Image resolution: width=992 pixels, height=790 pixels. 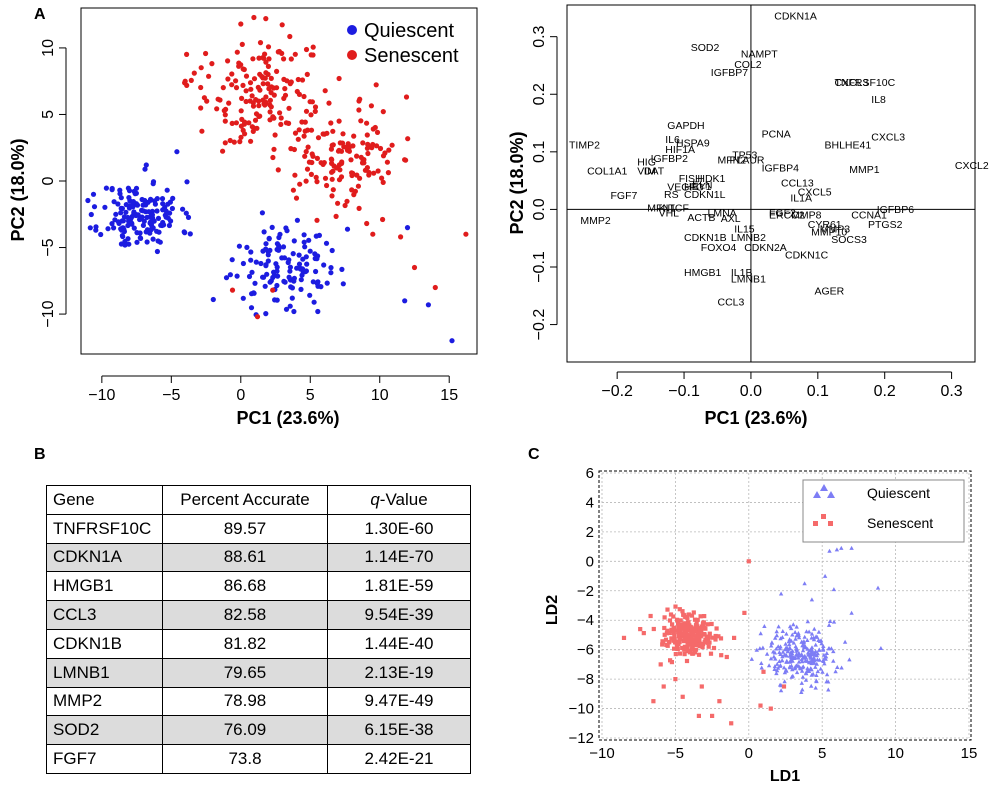 What do you see at coordinates (782, 385) in the screenshot?
I see `x-axis-ticks: −0.2 −0.1 0.0 0.1 0.2 0.3` at bounding box center [782, 385].